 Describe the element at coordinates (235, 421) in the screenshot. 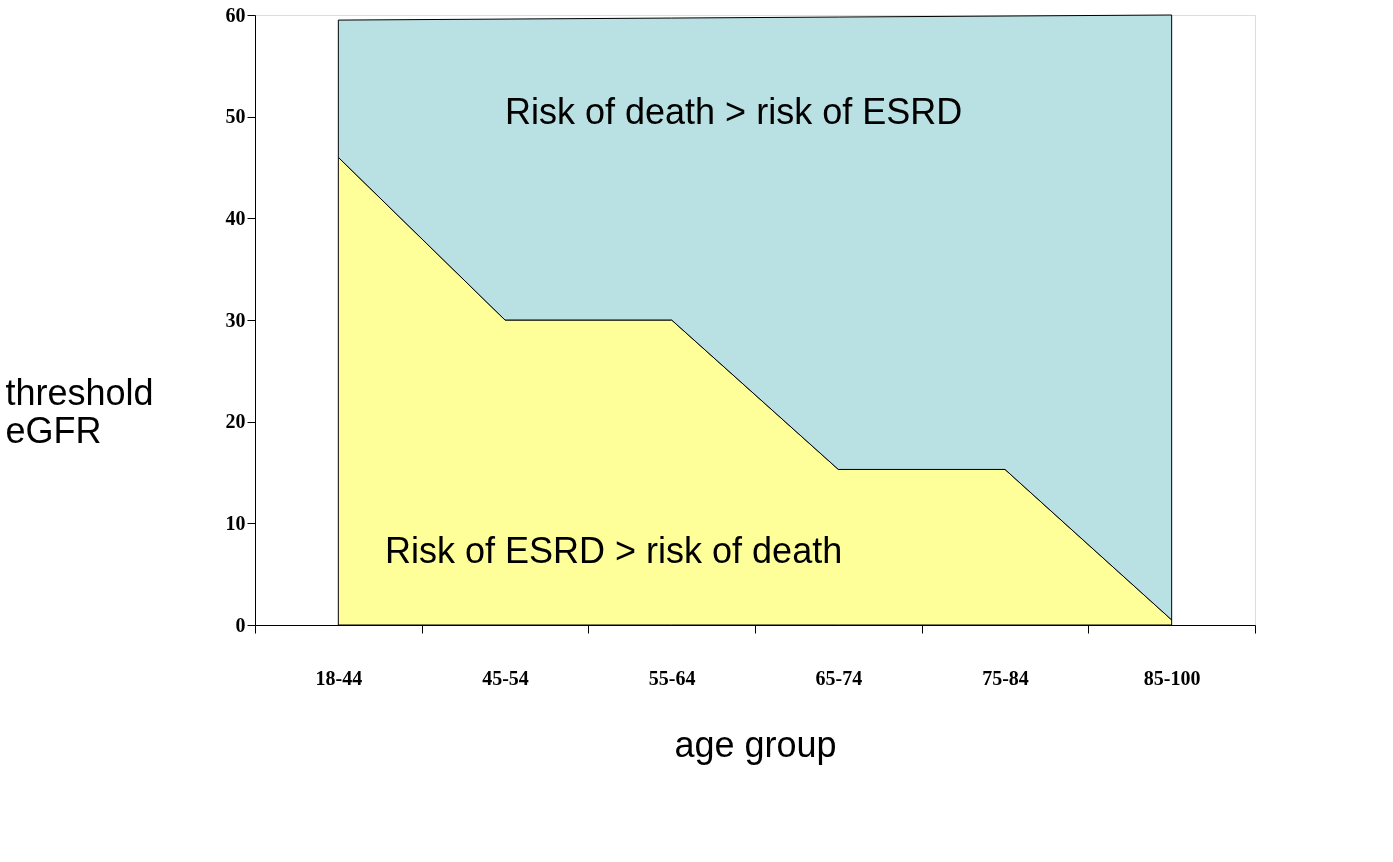

I see `y-tick-label: 20` at that location.